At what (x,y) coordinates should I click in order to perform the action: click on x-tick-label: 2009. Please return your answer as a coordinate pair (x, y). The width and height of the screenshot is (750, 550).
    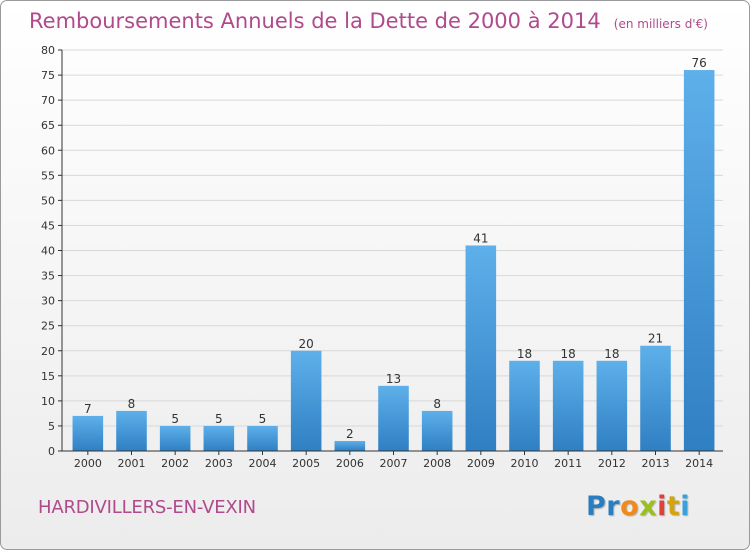
    Looking at the image, I should click on (481, 463).